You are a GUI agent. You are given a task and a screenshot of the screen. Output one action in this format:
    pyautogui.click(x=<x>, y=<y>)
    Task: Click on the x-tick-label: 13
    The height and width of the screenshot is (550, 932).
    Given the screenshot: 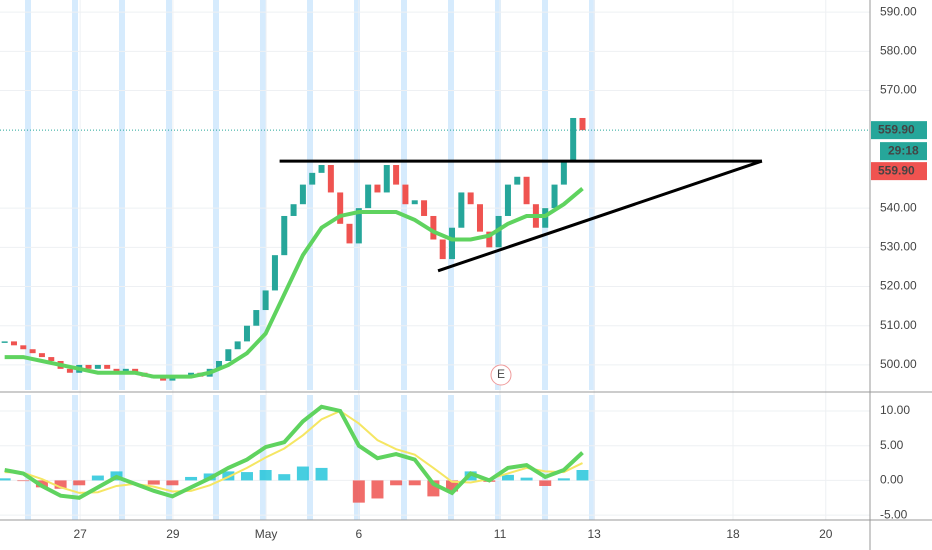 What is the action you would take?
    pyautogui.click(x=594, y=534)
    